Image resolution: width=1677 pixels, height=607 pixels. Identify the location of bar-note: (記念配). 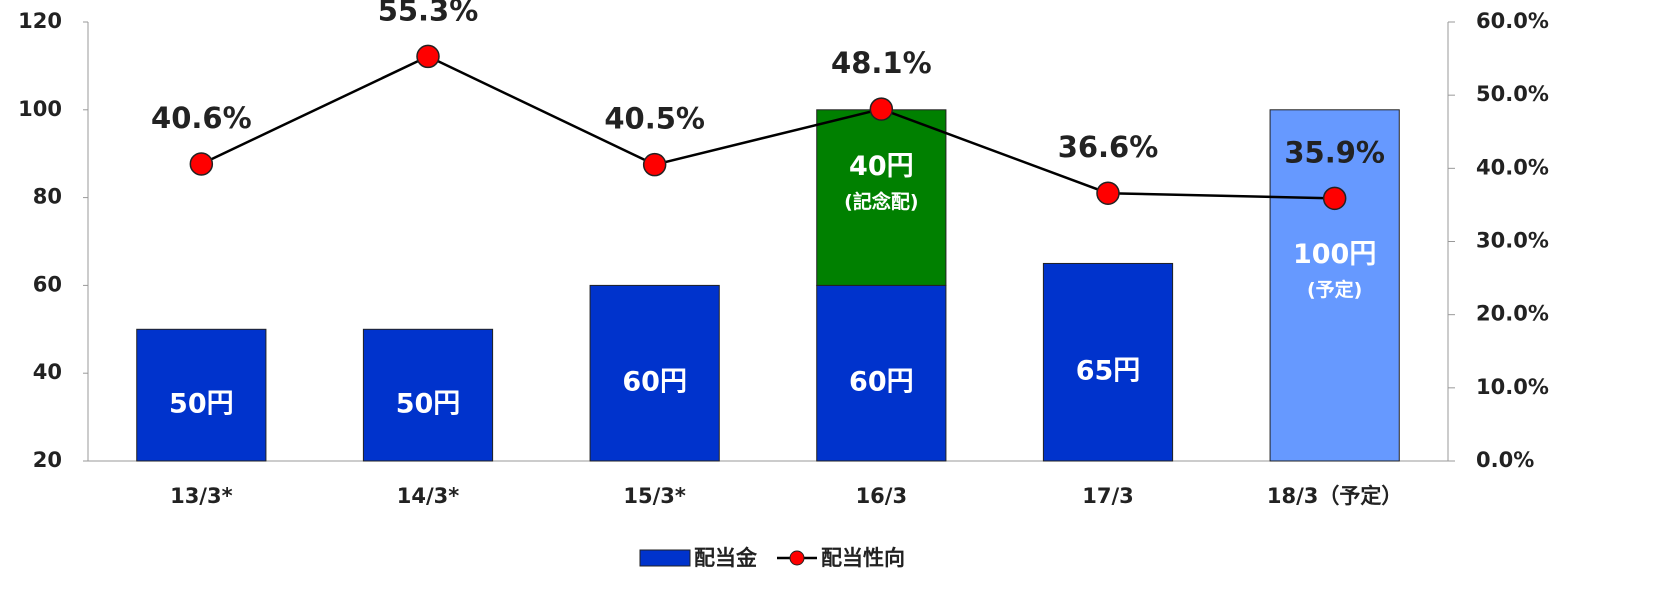
(881, 201).